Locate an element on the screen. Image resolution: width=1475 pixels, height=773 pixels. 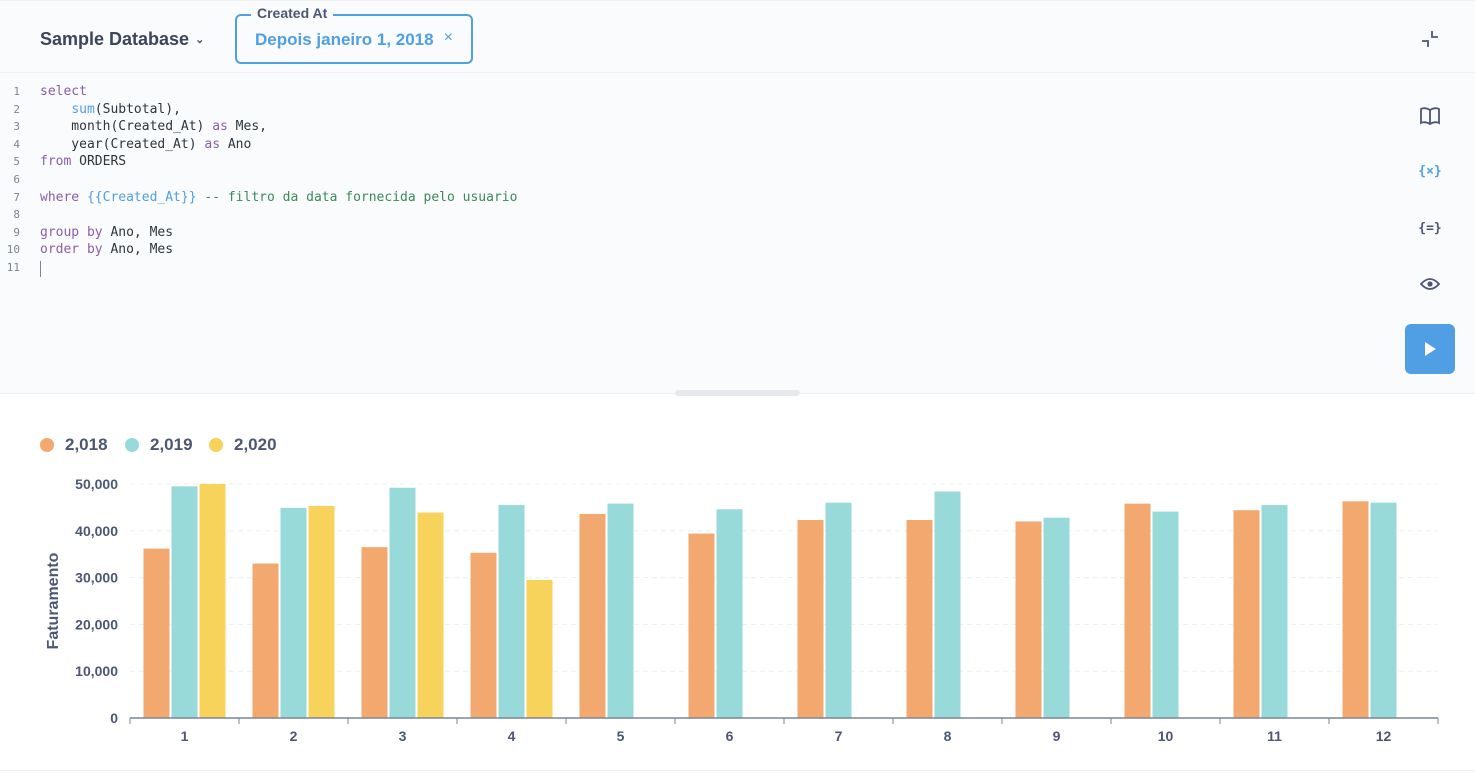
created-at-filter-widget: Created At Depois janeiro 1, 2018 × is located at coordinates (354, 34).